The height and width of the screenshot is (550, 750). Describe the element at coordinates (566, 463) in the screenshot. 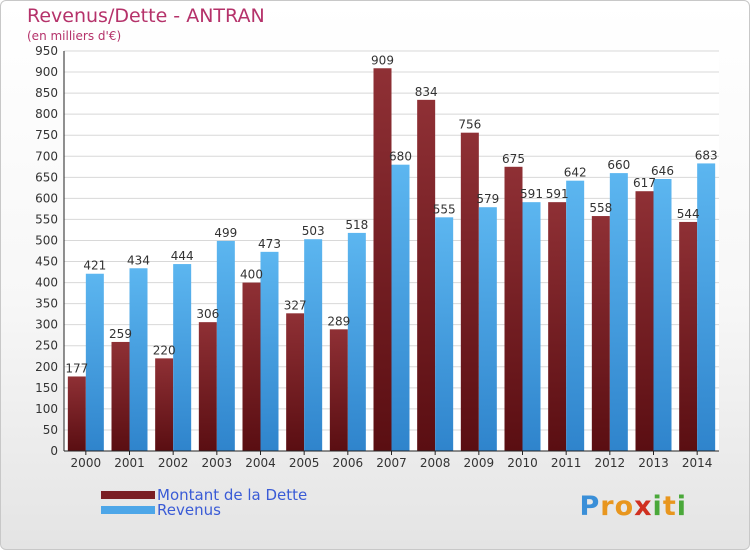

I see `x-tick-label: 2011` at that location.